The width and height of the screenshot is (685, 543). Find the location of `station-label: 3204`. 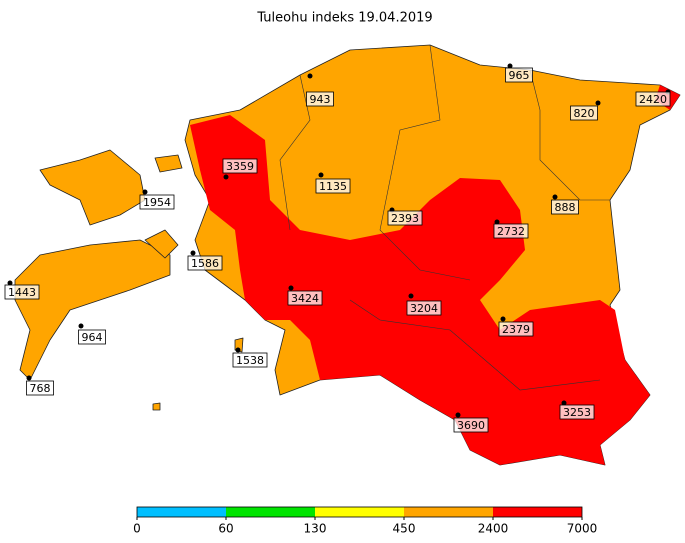

station-label: 3204 is located at coordinates (424, 308).